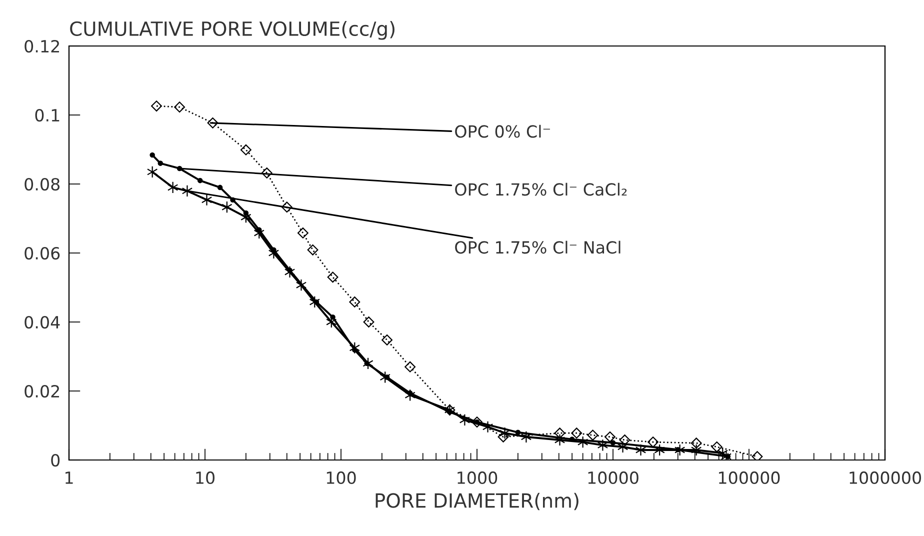  I want to click on annotation: OPC 0% Cl⁻, so click(502, 131).